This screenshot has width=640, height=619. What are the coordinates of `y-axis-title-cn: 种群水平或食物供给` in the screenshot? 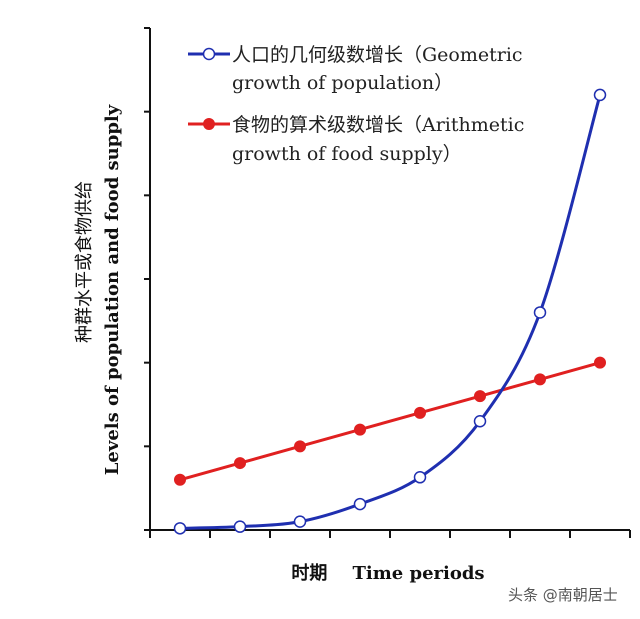 It's located at (84, 262).